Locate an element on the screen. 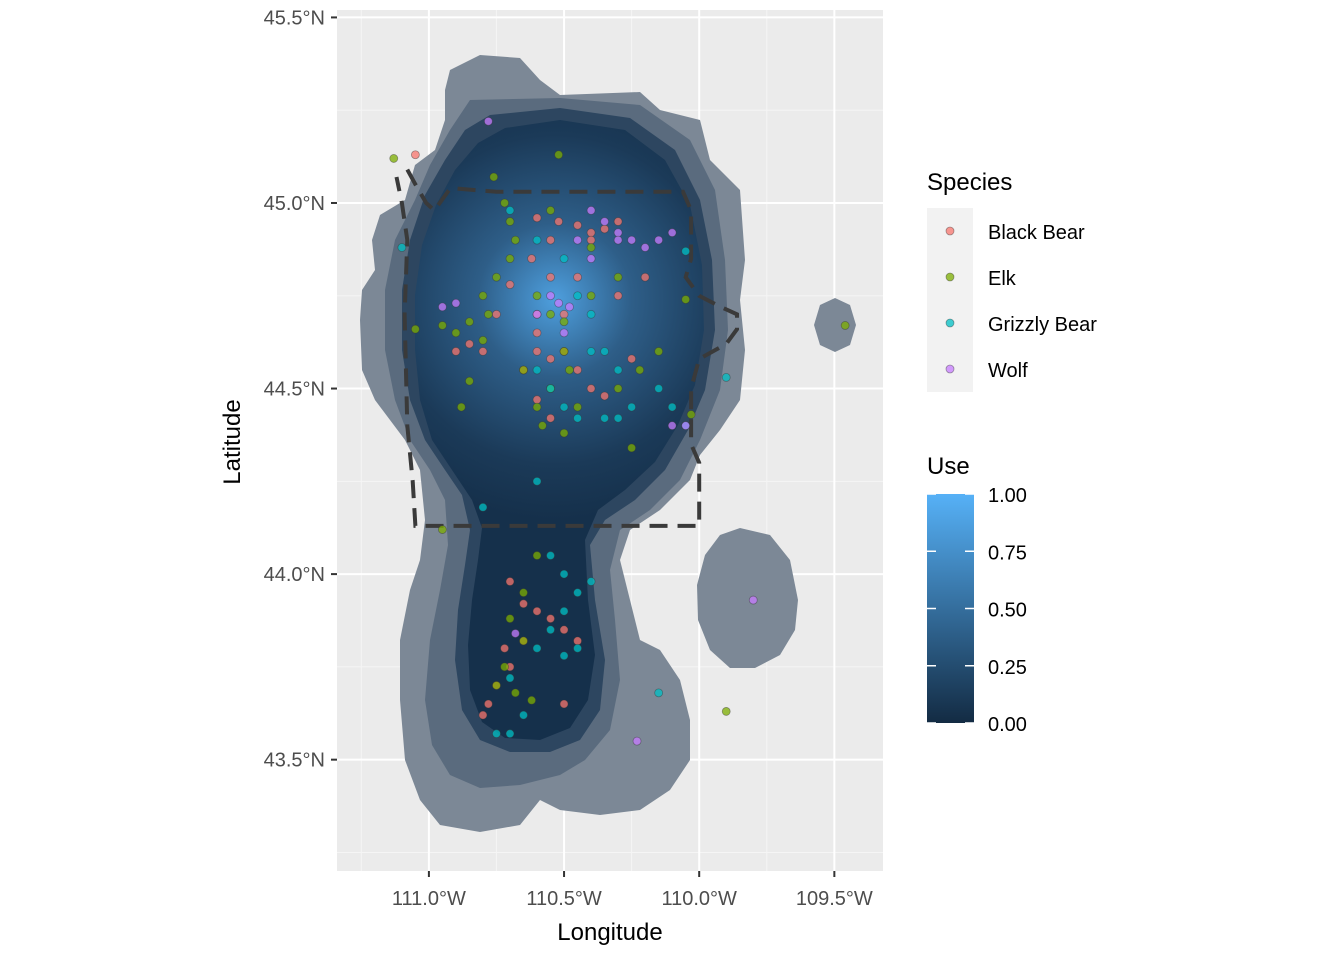 The image size is (1344, 960). y-axis: 43.5°N 44.0°N 44.5°N 45.0°N 45.5°N is located at coordinates (300, 389).